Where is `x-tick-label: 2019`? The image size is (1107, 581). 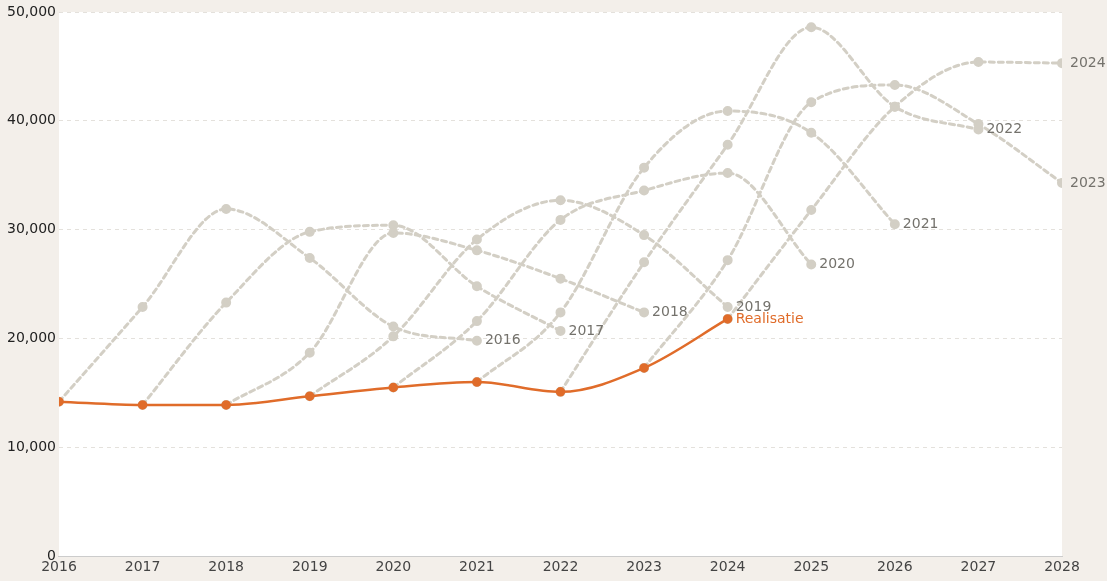
x-tick-label: 2019 is located at coordinates (309, 566).